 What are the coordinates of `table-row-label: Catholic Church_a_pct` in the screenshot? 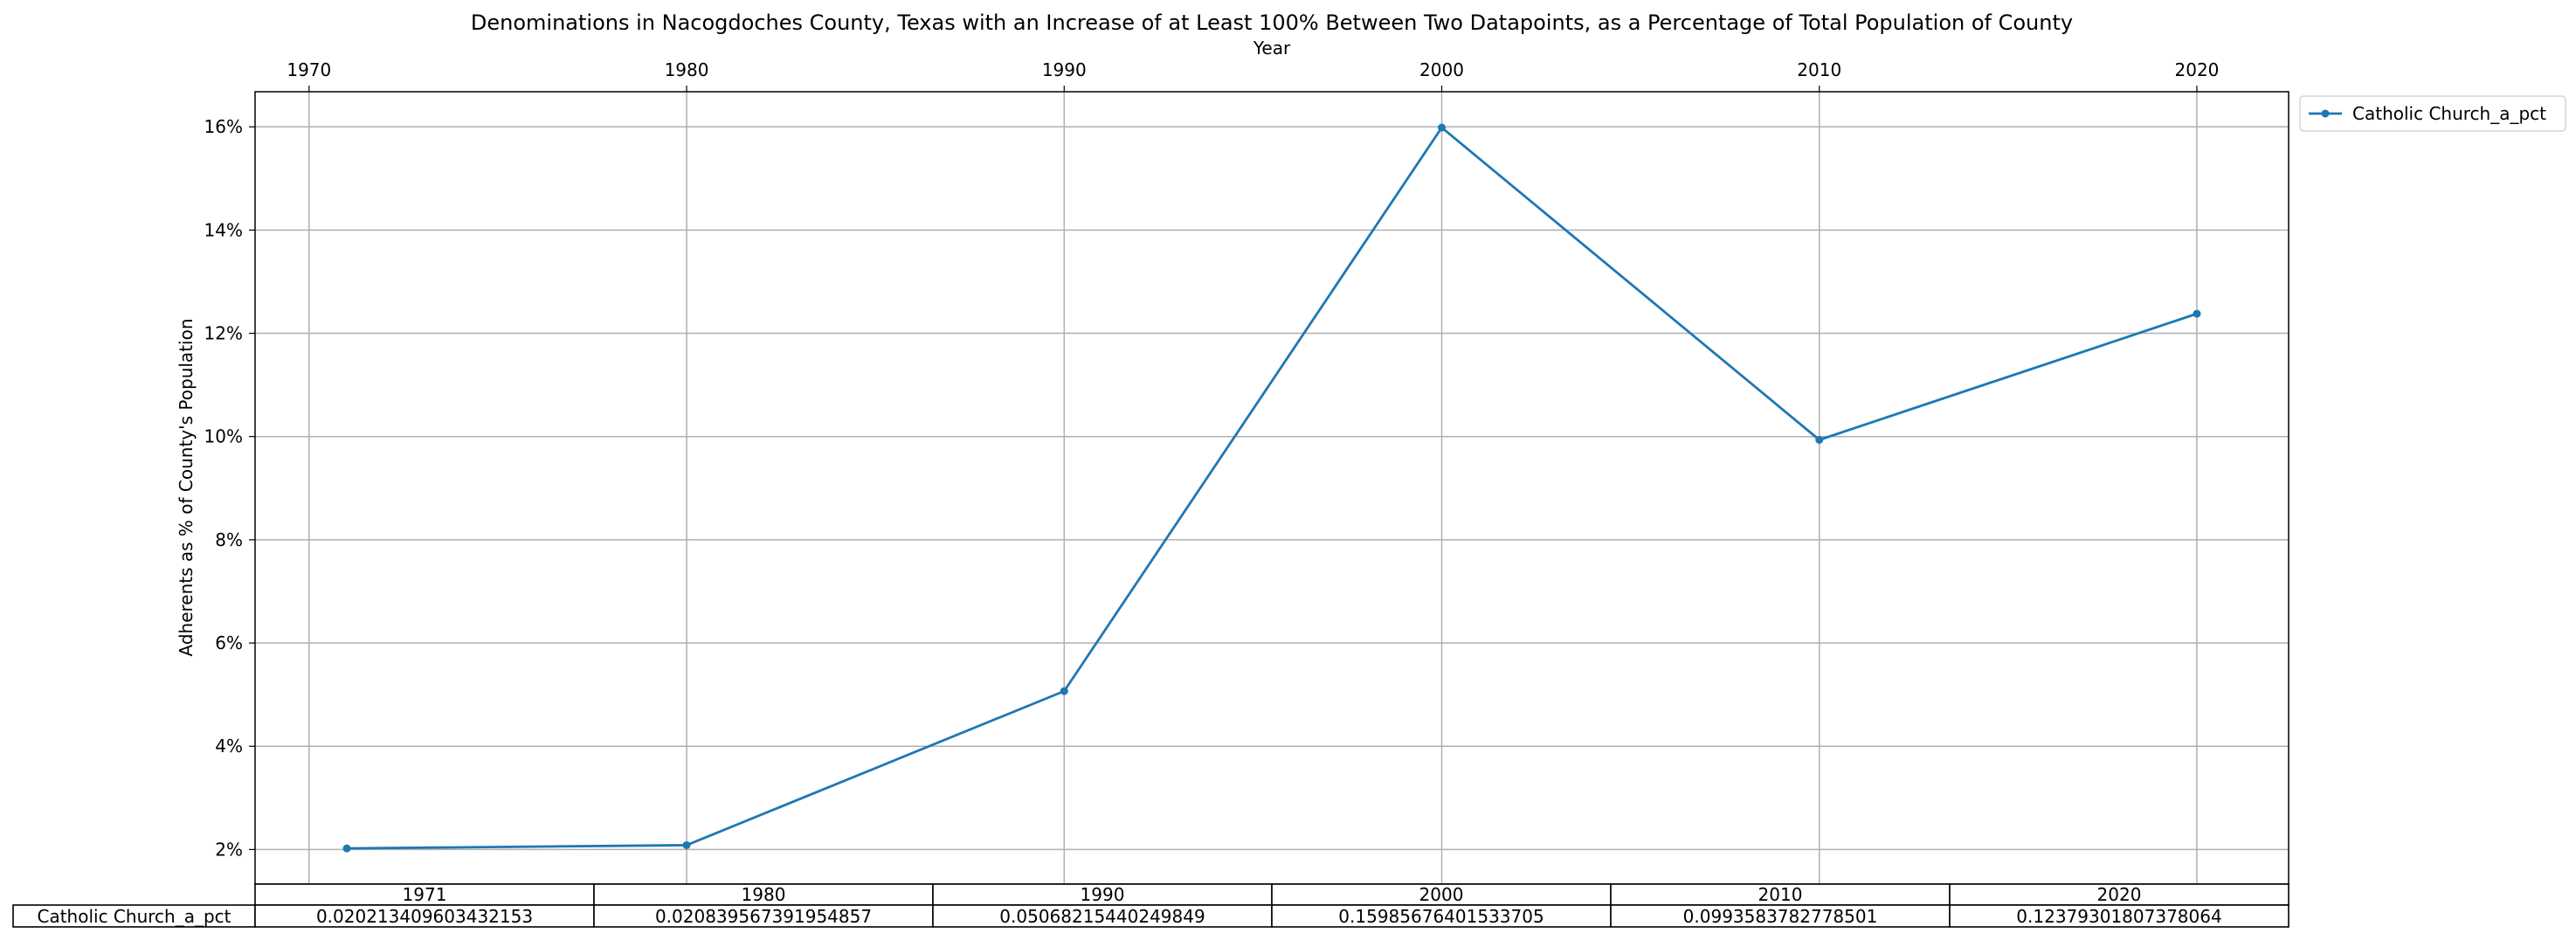 It's located at (134, 916).